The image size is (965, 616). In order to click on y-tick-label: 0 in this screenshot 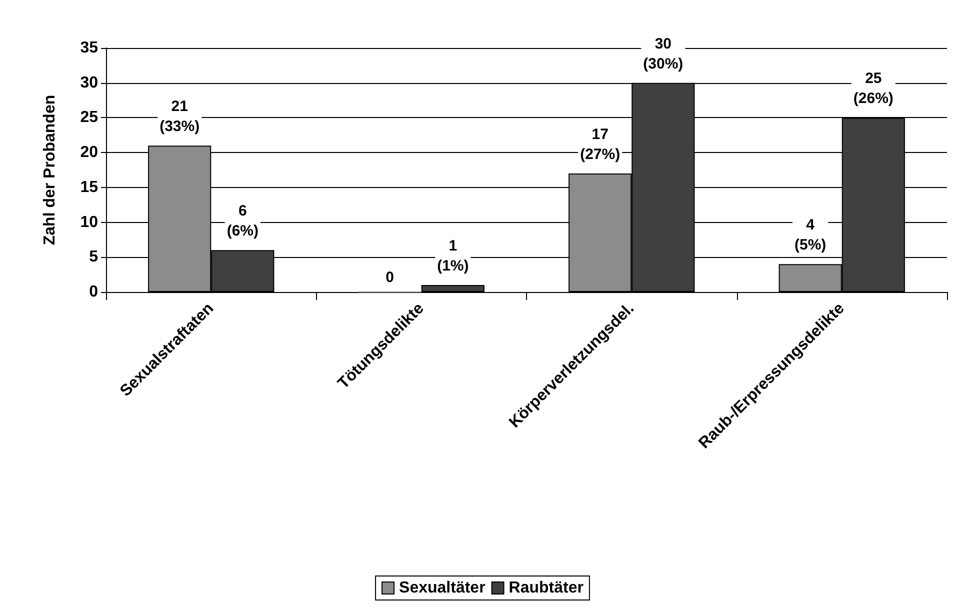, I will do `click(93, 292)`.